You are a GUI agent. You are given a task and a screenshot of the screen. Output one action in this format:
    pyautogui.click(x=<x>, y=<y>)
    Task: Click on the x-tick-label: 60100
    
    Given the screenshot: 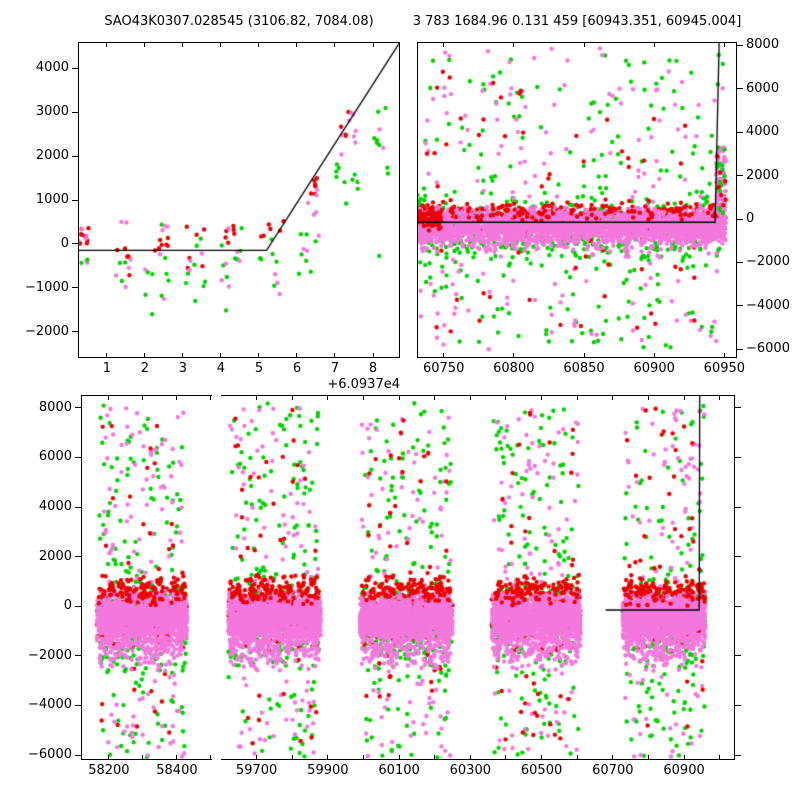 What is the action you would take?
    pyautogui.click(x=399, y=770)
    